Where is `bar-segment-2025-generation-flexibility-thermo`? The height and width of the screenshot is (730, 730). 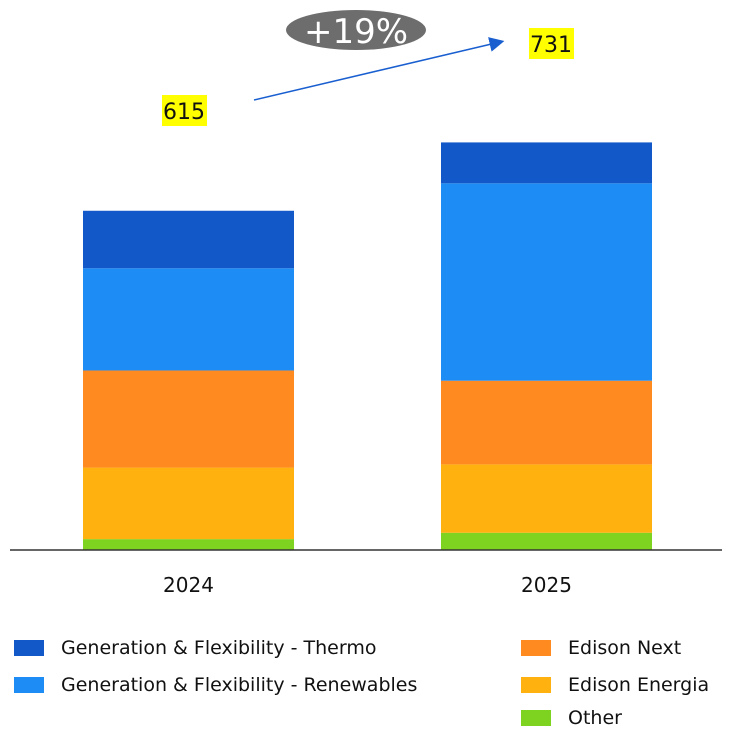
bar-segment-2025-generation-flexibility-thermo is located at coordinates (546, 163).